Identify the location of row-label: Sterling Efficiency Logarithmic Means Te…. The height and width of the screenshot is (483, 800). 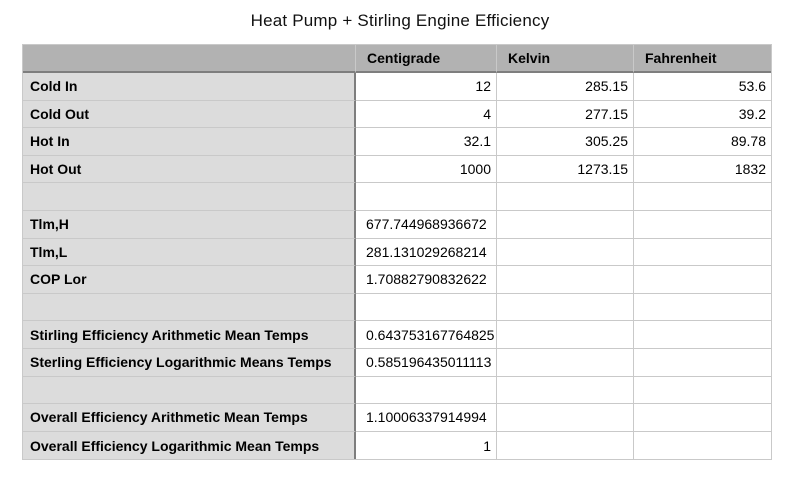
(189, 362).